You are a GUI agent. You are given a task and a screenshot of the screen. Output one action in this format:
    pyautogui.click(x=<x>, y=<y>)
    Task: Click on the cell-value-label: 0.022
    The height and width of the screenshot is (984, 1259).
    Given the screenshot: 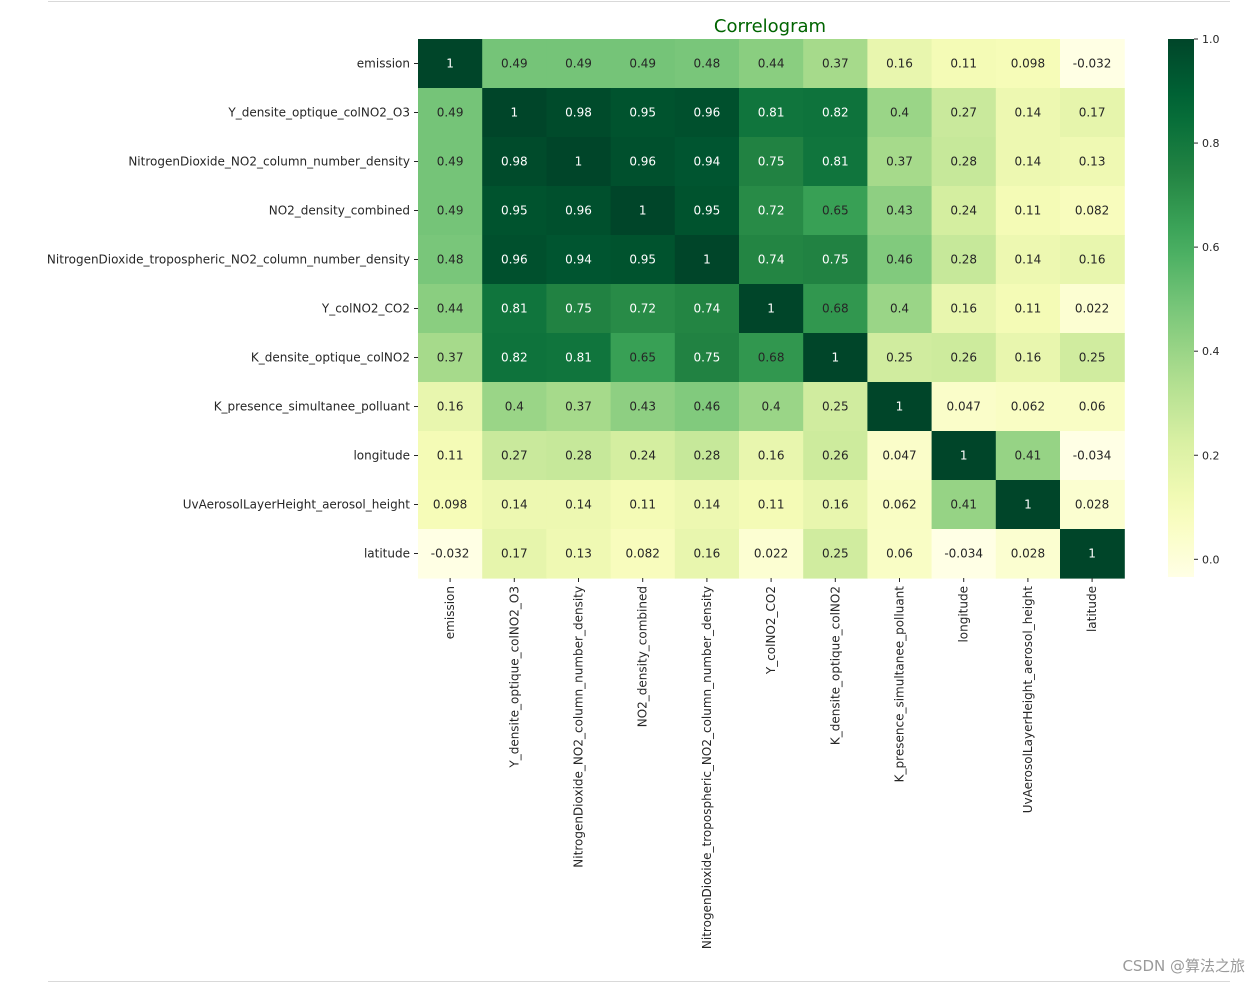 What is the action you would take?
    pyautogui.click(x=1092, y=309)
    